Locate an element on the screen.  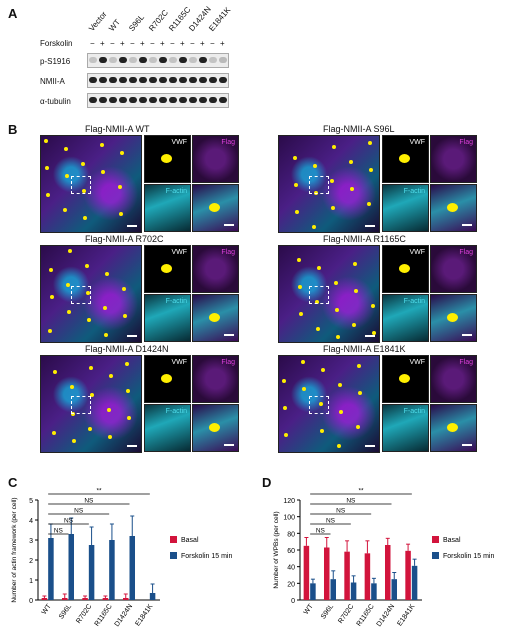
merge-inset is located at coordinates (215, 208).